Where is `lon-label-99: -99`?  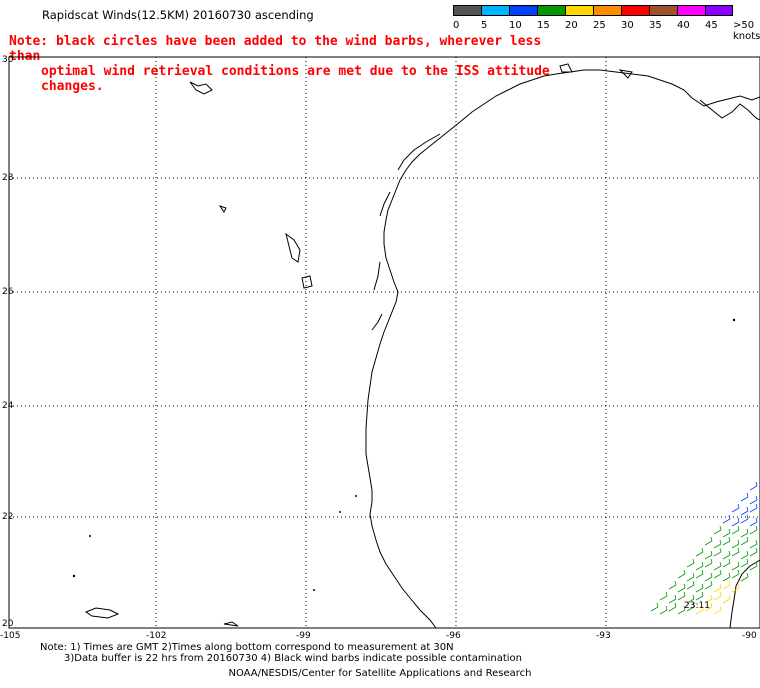 lon-label-99: -99 is located at coordinates (303, 636).